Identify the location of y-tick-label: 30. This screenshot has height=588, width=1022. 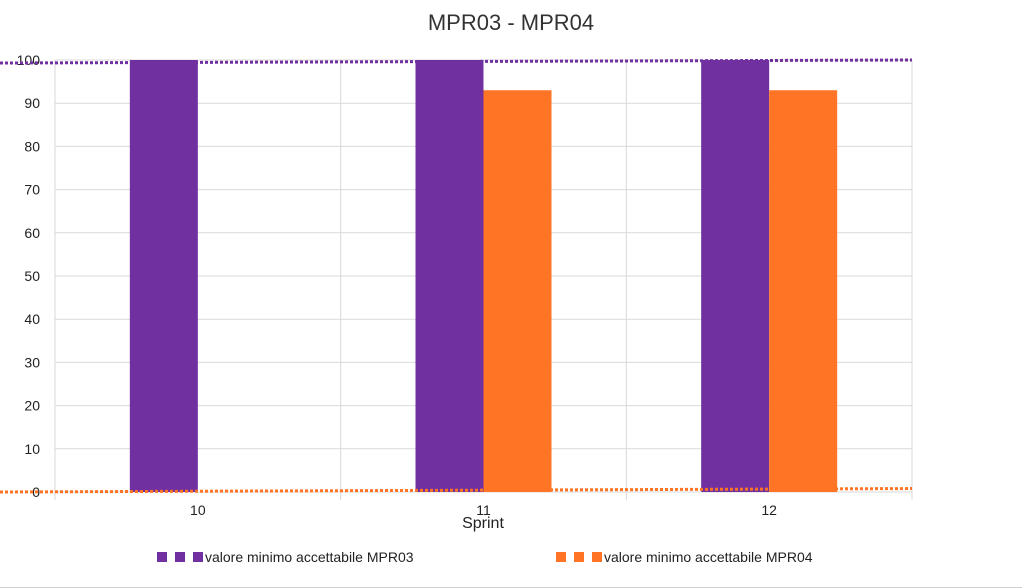
(32, 362).